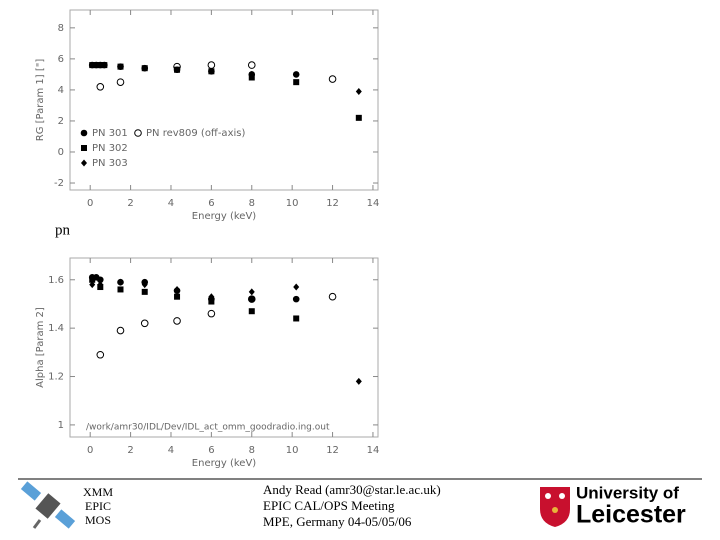  Describe the element at coordinates (329, 505) in the screenshot. I see `footer-meeting: EPIC CAL/OPS Meeting` at that location.